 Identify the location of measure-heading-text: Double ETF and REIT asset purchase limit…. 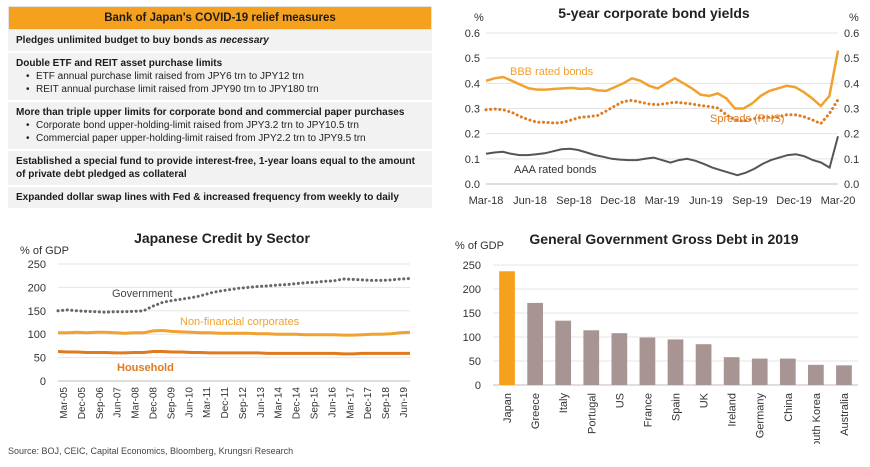
(119, 63).